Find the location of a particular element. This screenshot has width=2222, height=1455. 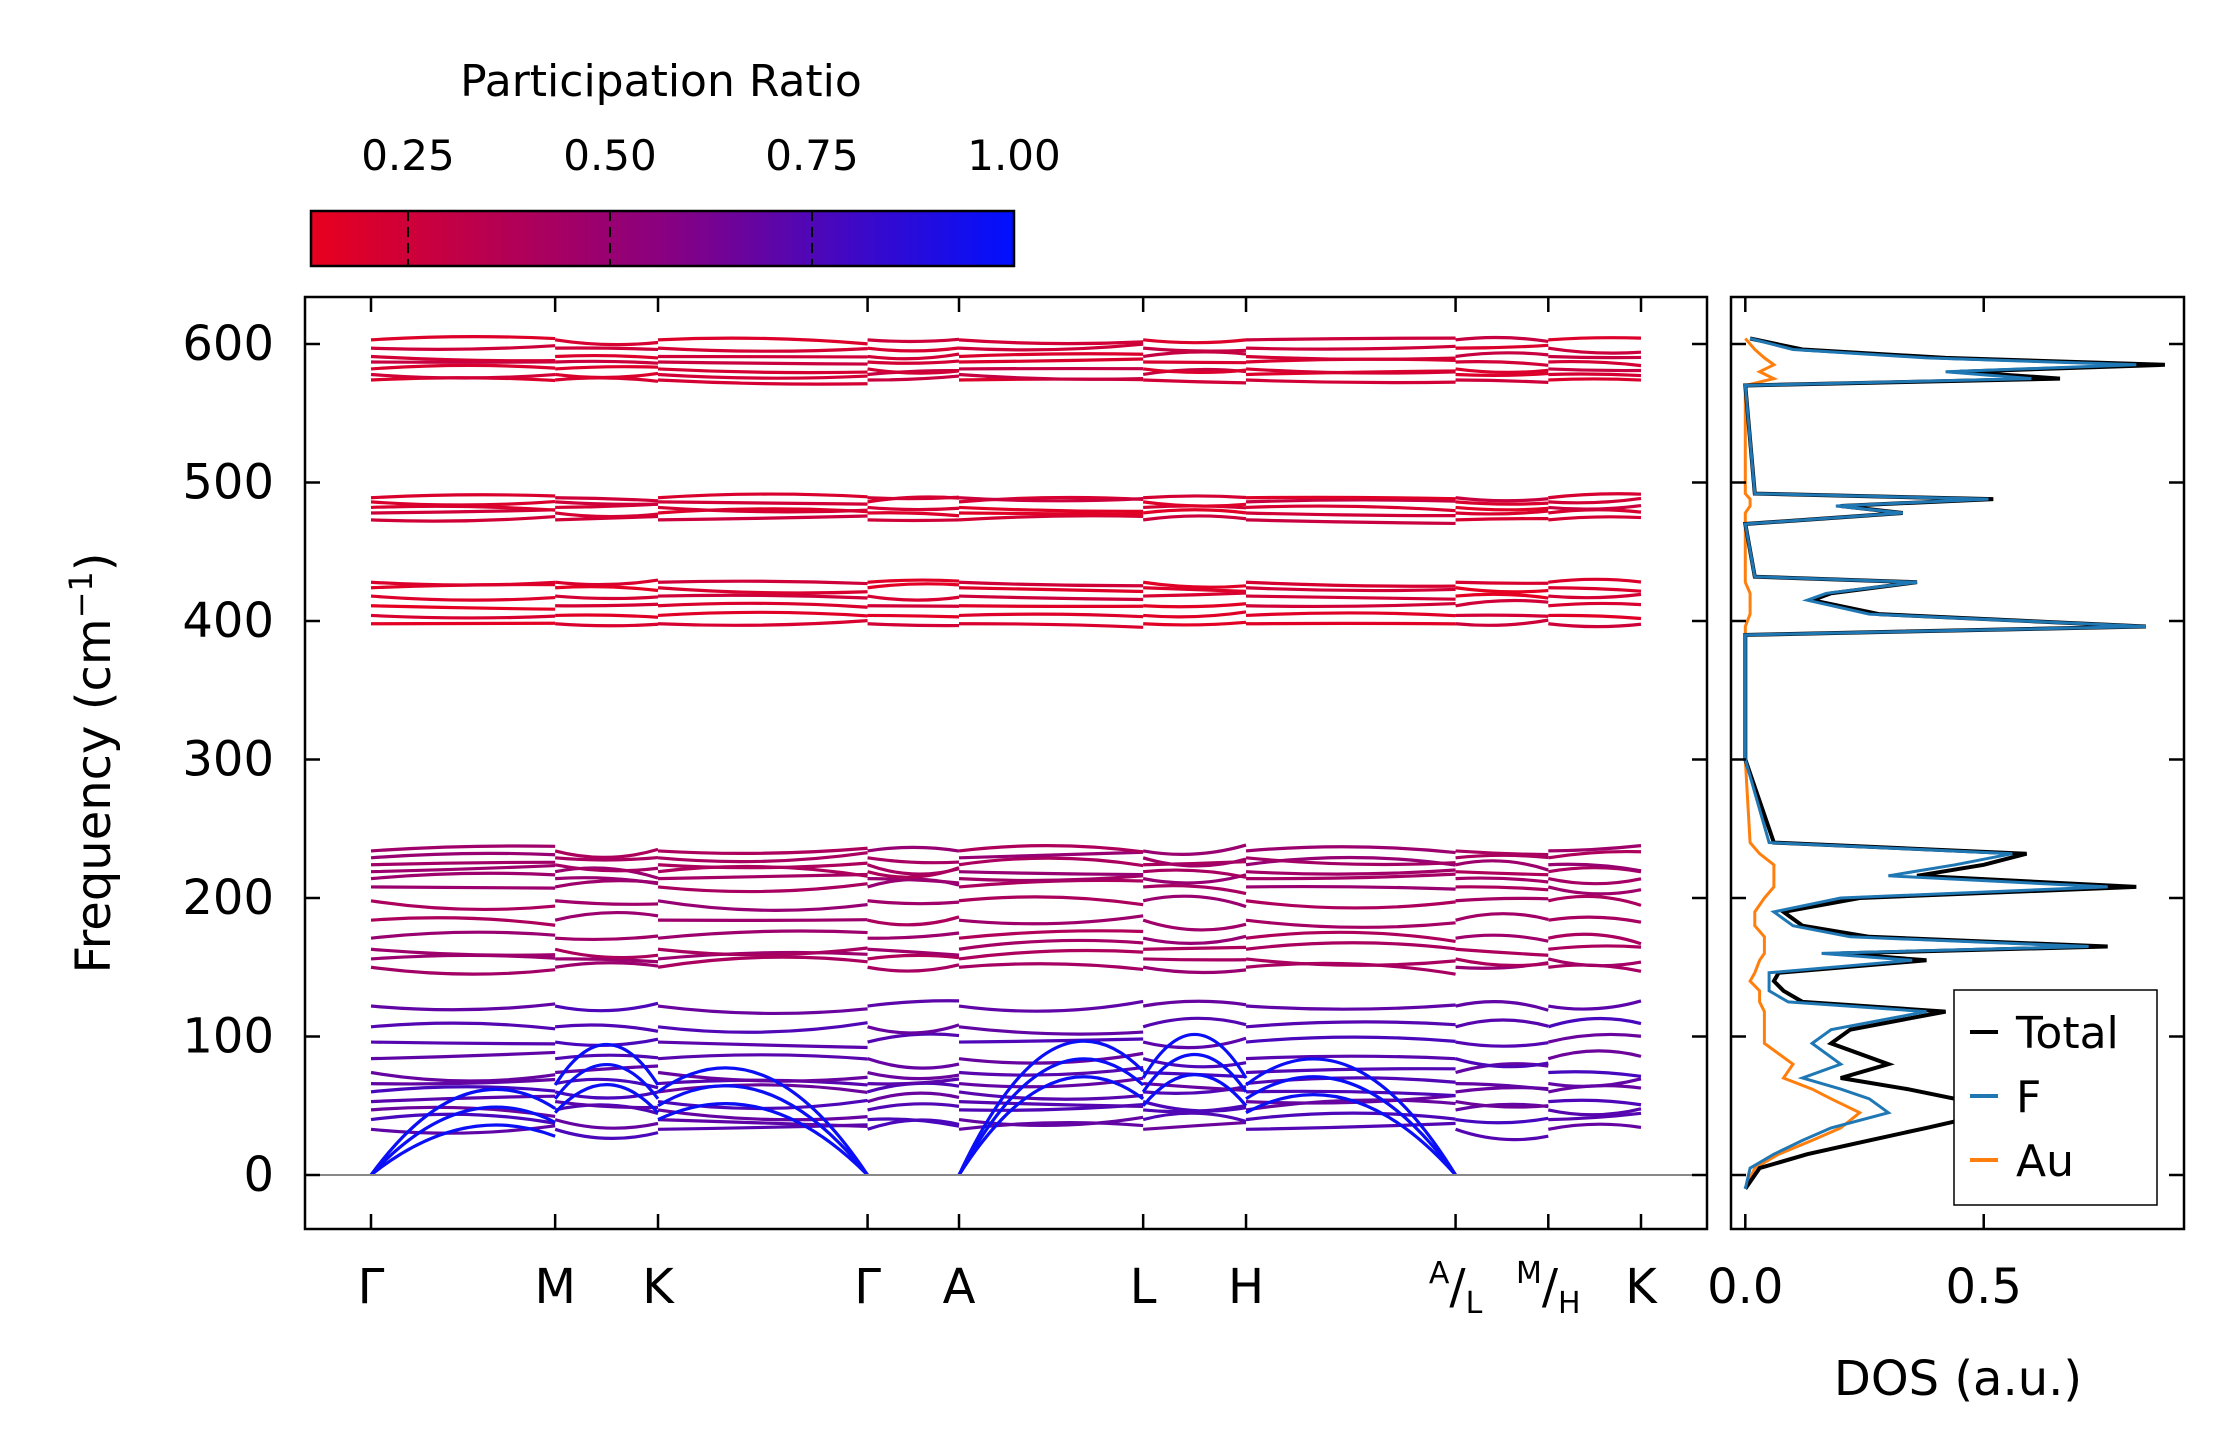

colorbar-tick-label: 0.75 is located at coordinates (812, 155).